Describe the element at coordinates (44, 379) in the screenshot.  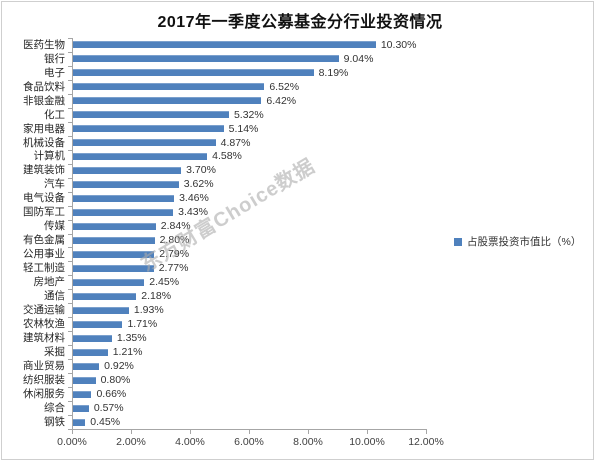
I see `category-label: 纺织服装` at that location.